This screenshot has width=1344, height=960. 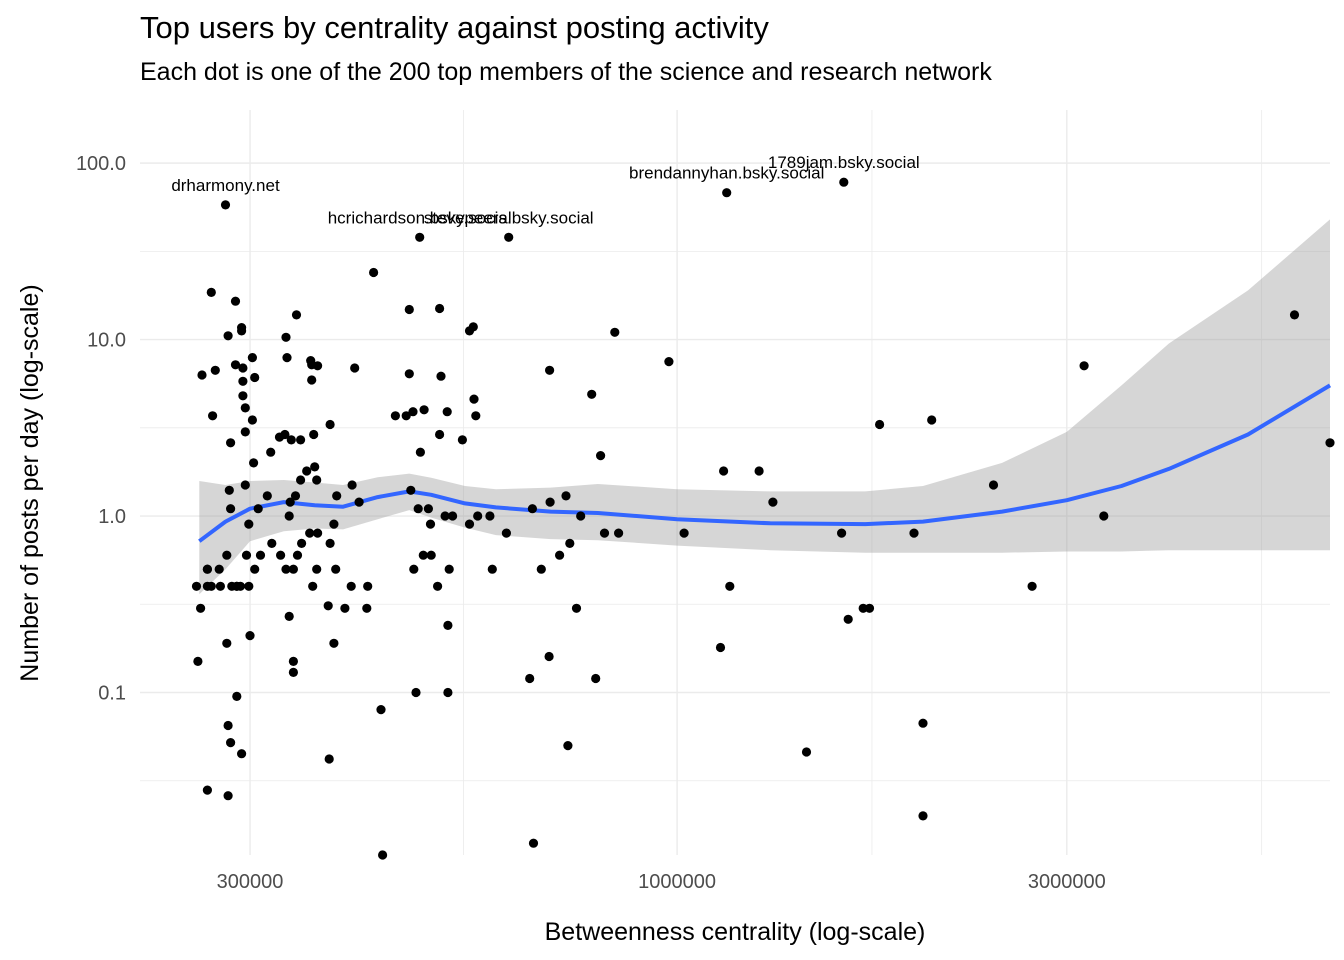 I want to click on point-label: drharmony.net, so click(x=225, y=185).